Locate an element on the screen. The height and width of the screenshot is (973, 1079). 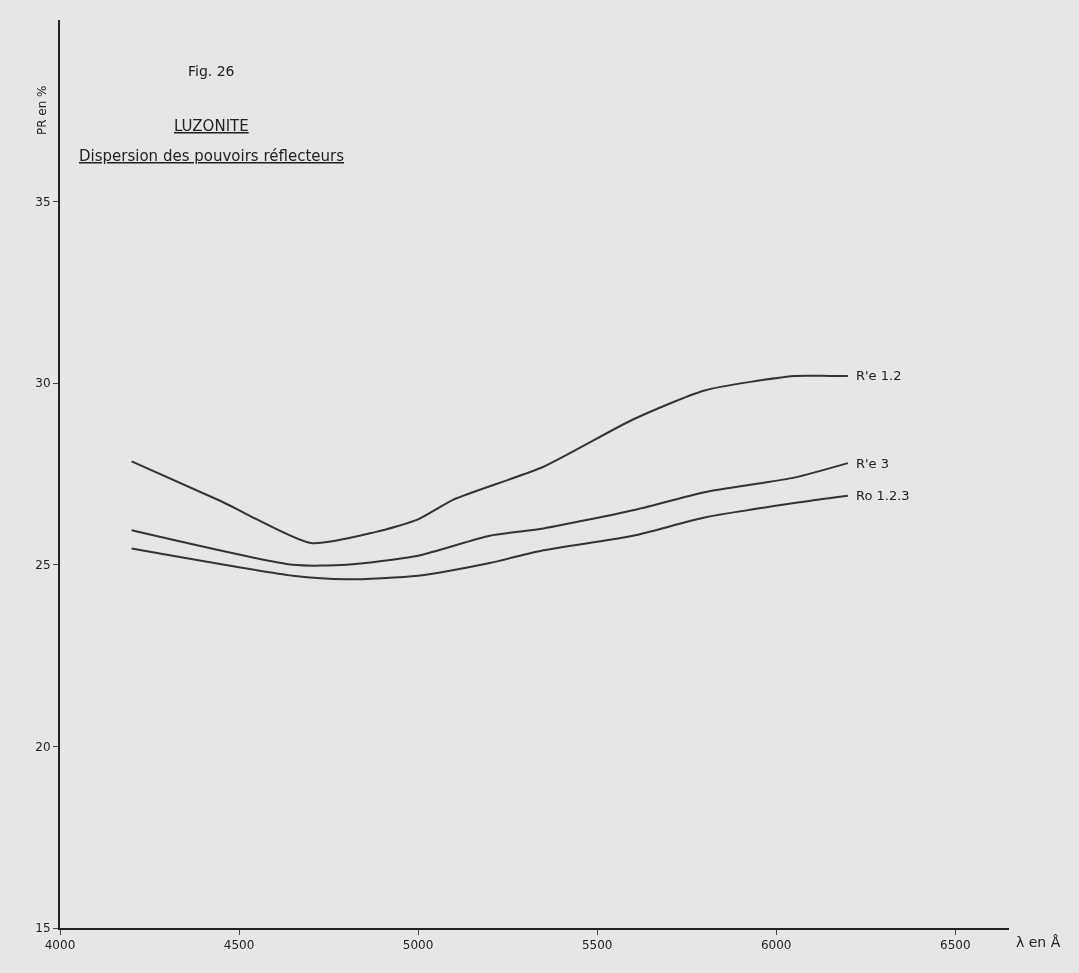
annotation: Fig. 26 is located at coordinates (211, 71).